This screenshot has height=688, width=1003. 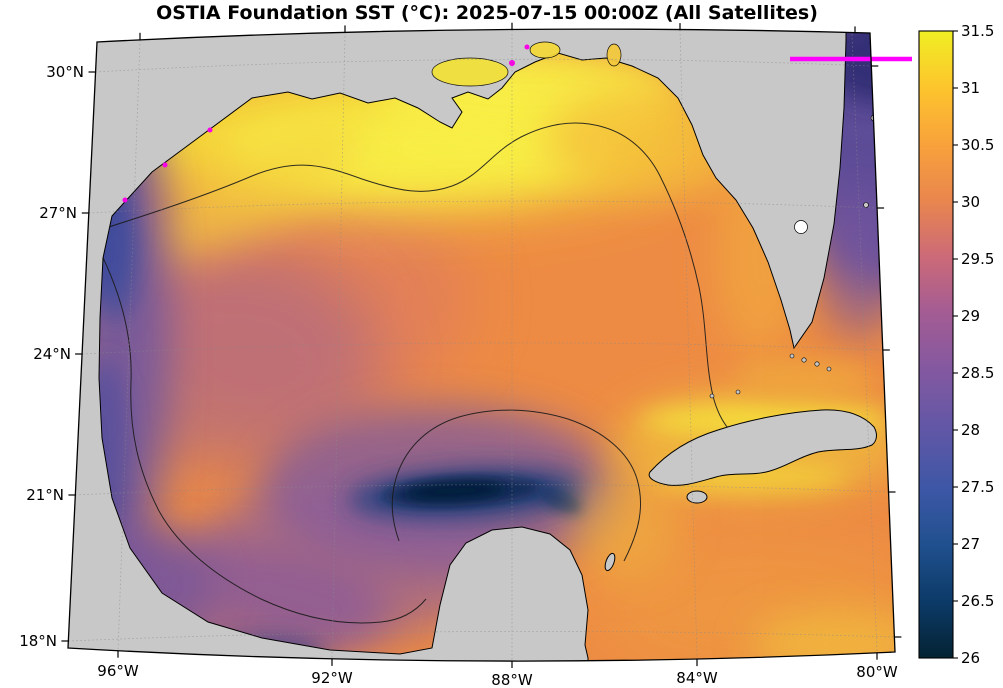 What do you see at coordinates (977, 145) in the screenshot?
I see `colorbar-tick-label: 30.5` at bounding box center [977, 145].